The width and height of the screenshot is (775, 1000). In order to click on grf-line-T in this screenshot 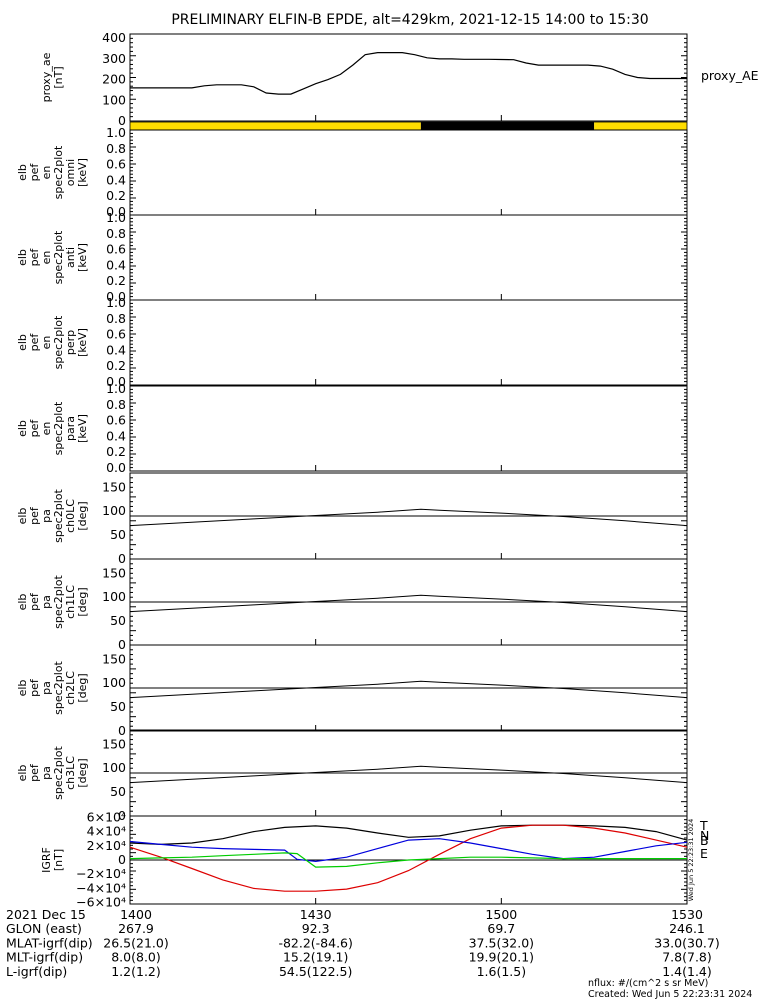, I will do `click(408, 835)`.